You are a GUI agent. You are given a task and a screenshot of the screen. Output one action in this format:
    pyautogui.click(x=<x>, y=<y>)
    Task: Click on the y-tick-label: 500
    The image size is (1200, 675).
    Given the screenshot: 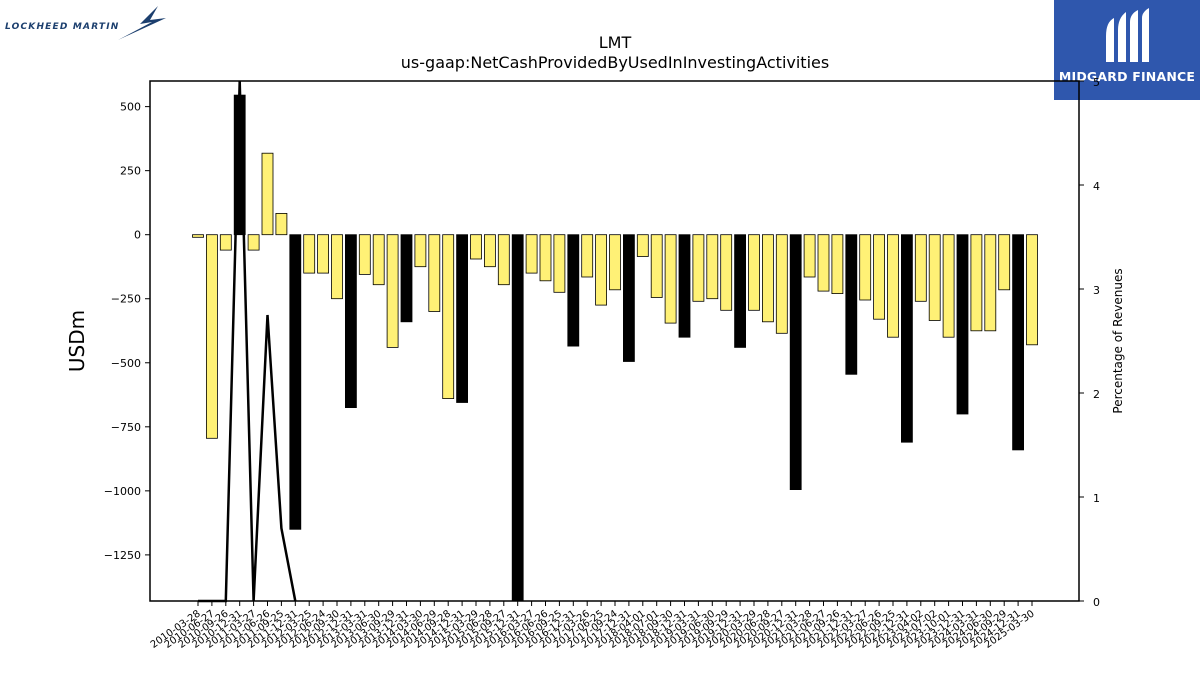 What is the action you would take?
    pyautogui.click(x=130, y=107)
    